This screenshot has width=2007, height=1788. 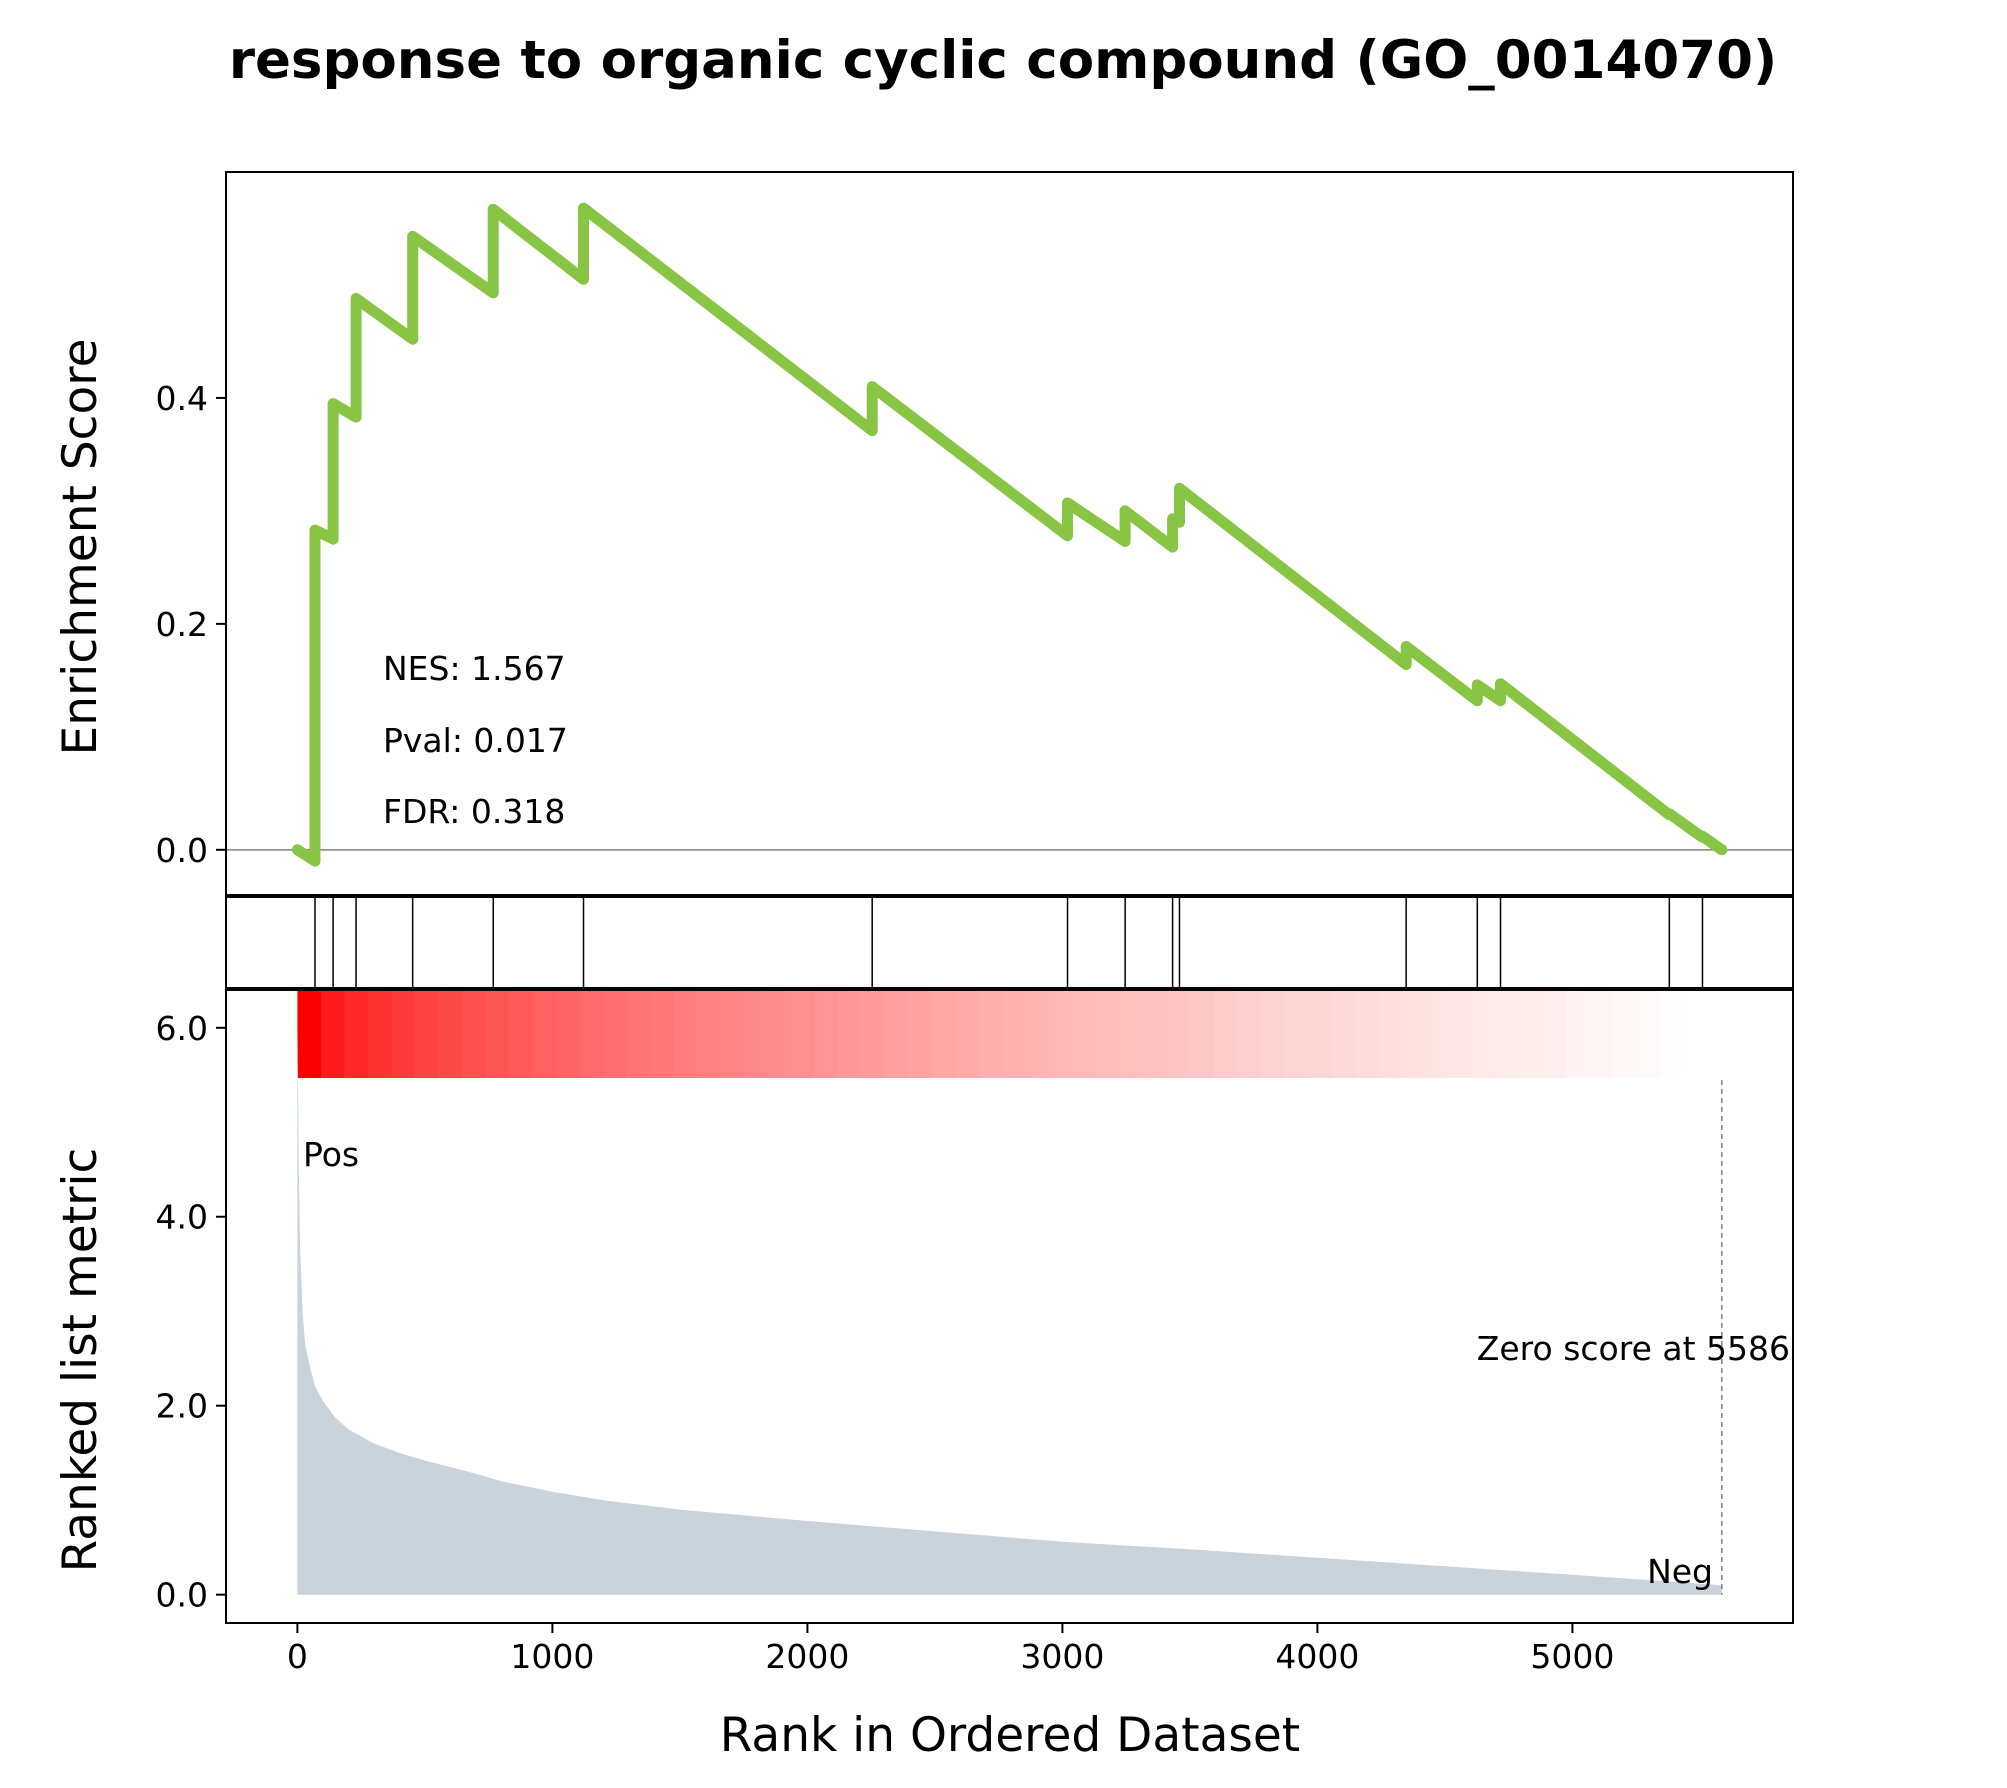 I want to click on es-y-axis-label: Enrichment Score, so click(x=80, y=547).